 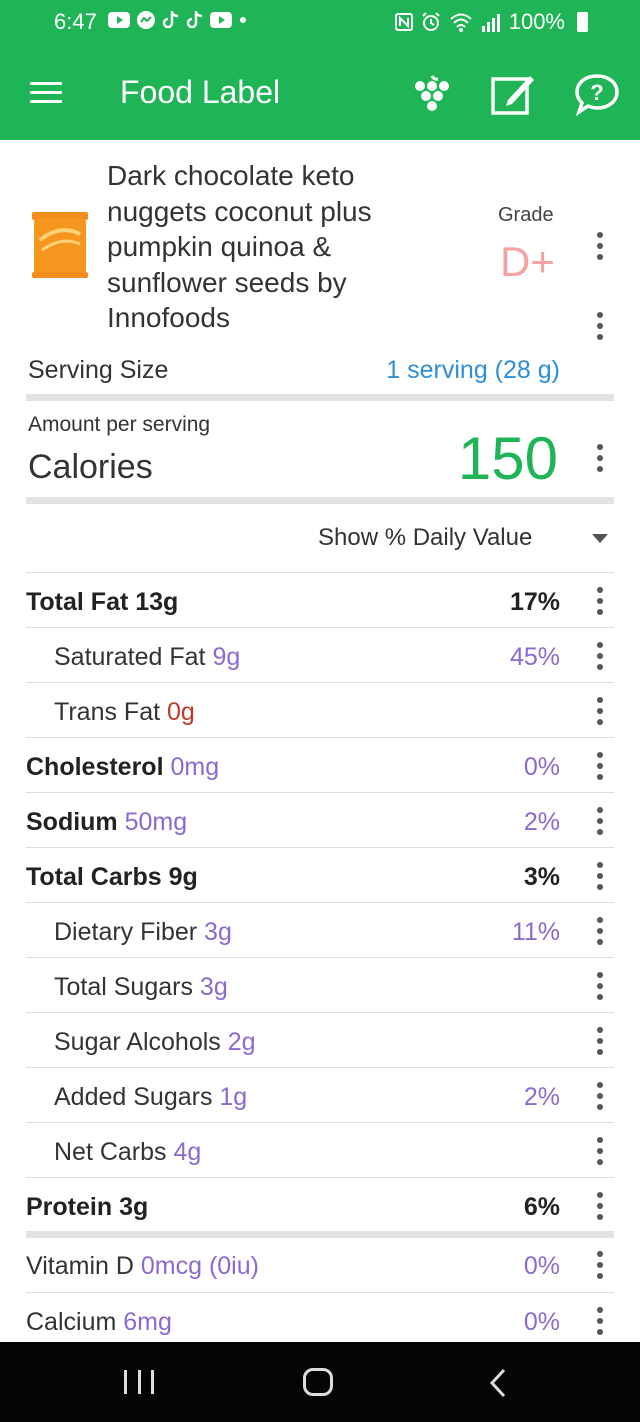 What do you see at coordinates (320, 1149) in the screenshot?
I see `nutrient-row: Net Carbs 4g` at bounding box center [320, 1149].